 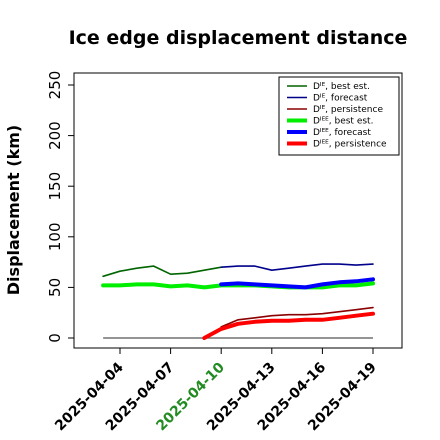 What do you see at coordinates (342, 133) in the screenshot?
I see `legend-label: Dᴵᴱᴱ, forecast` at bounding box center [342, 133].